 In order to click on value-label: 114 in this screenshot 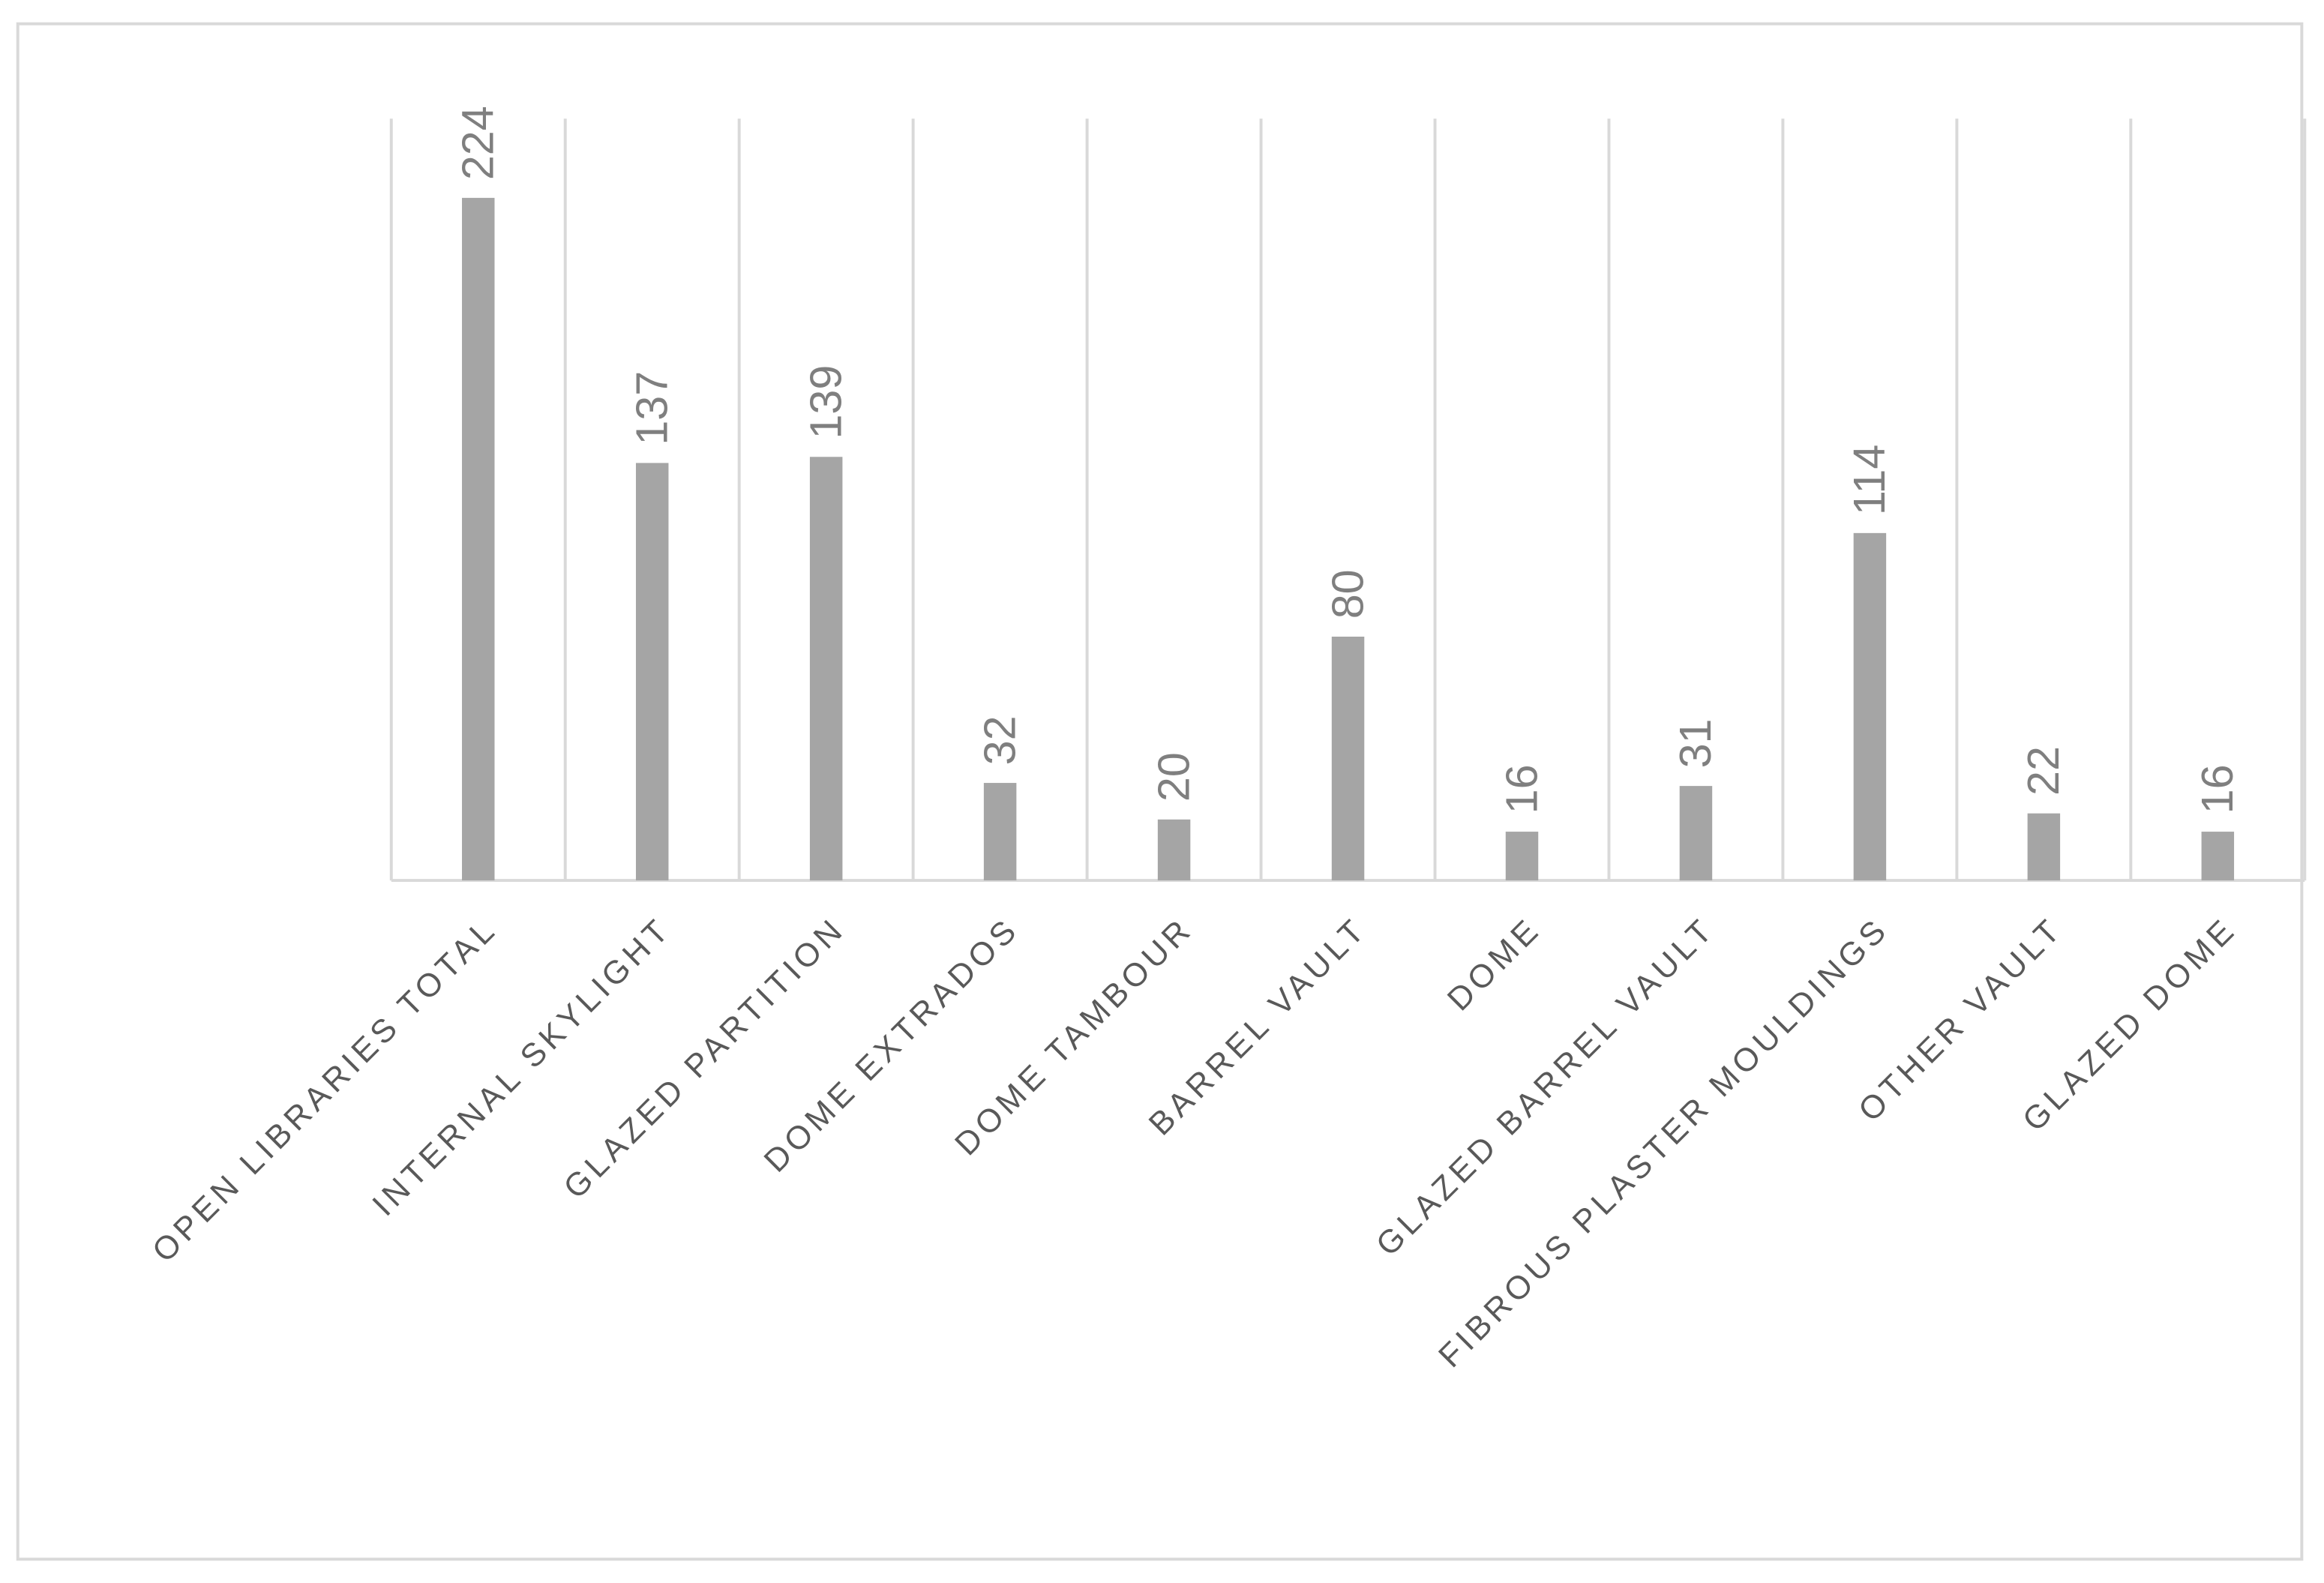, I will do `click(1869, 480)`.